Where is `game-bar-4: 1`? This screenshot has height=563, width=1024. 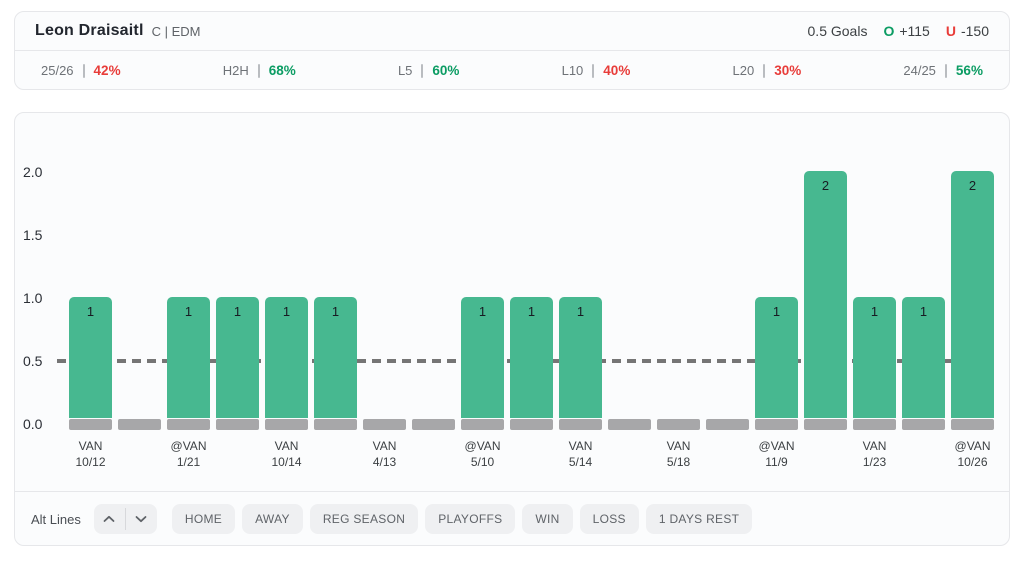
game-bar-4: 1 is located at coordinates (237, 363).